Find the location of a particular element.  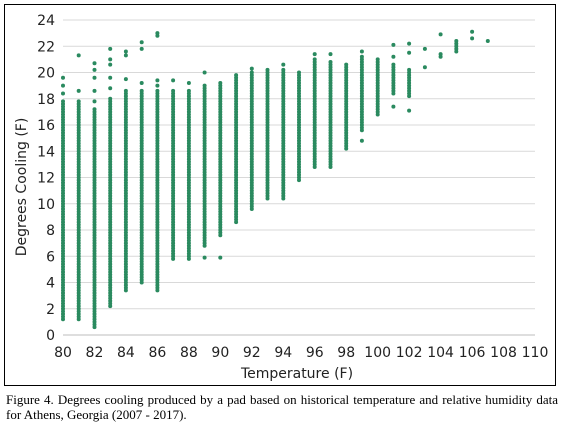

y-tick-label: 24 is located at coordinates (46, 21).